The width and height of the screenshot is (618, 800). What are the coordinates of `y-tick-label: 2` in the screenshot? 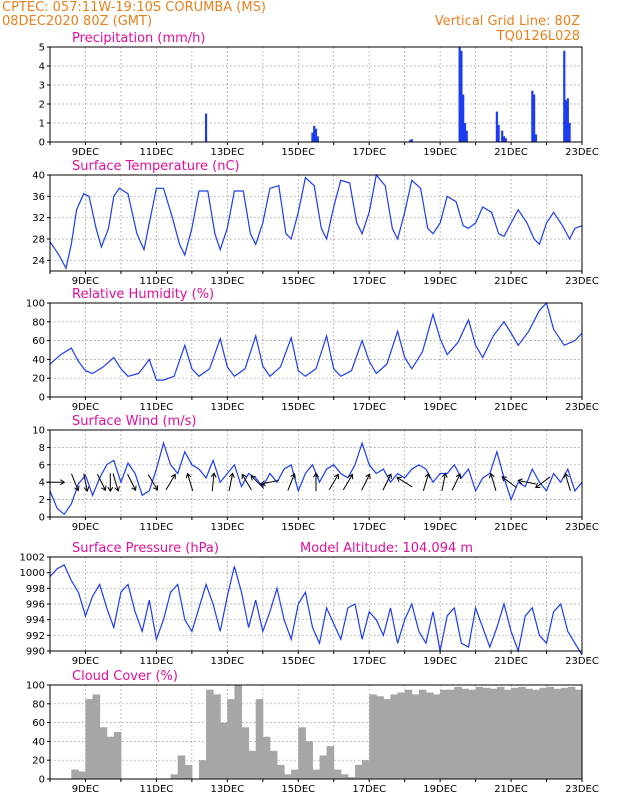 It's located at (42, 105).